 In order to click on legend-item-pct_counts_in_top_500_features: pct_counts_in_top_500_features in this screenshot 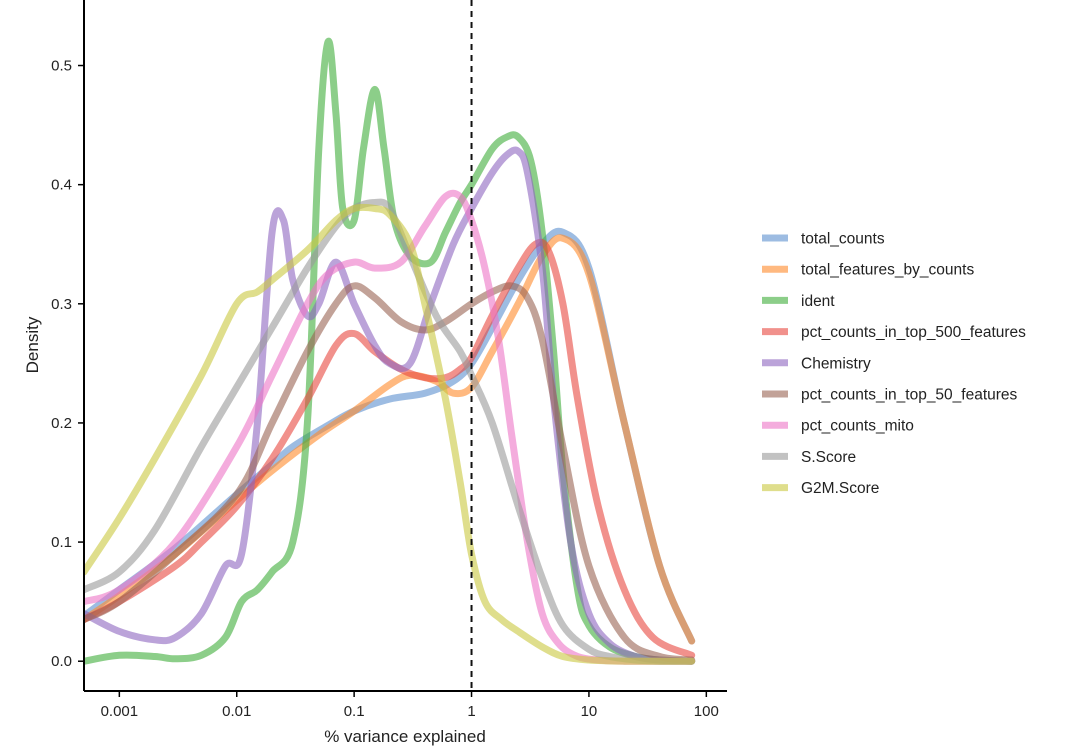, I will do `click(894, 332)`.